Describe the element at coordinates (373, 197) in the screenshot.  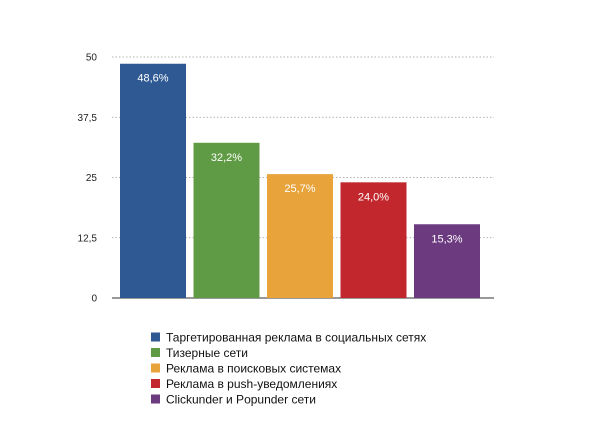
I see `bar-value-label: 24,0%` at that location.